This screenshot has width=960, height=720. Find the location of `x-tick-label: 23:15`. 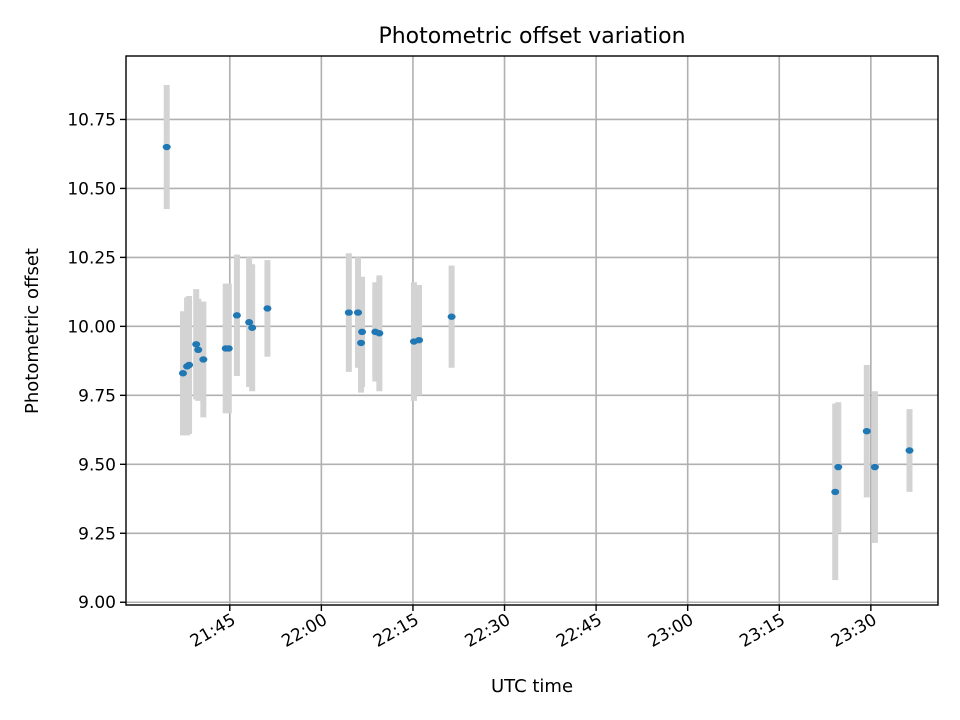

x-tick-label: 23:15 is located at coordinates (762, 631).